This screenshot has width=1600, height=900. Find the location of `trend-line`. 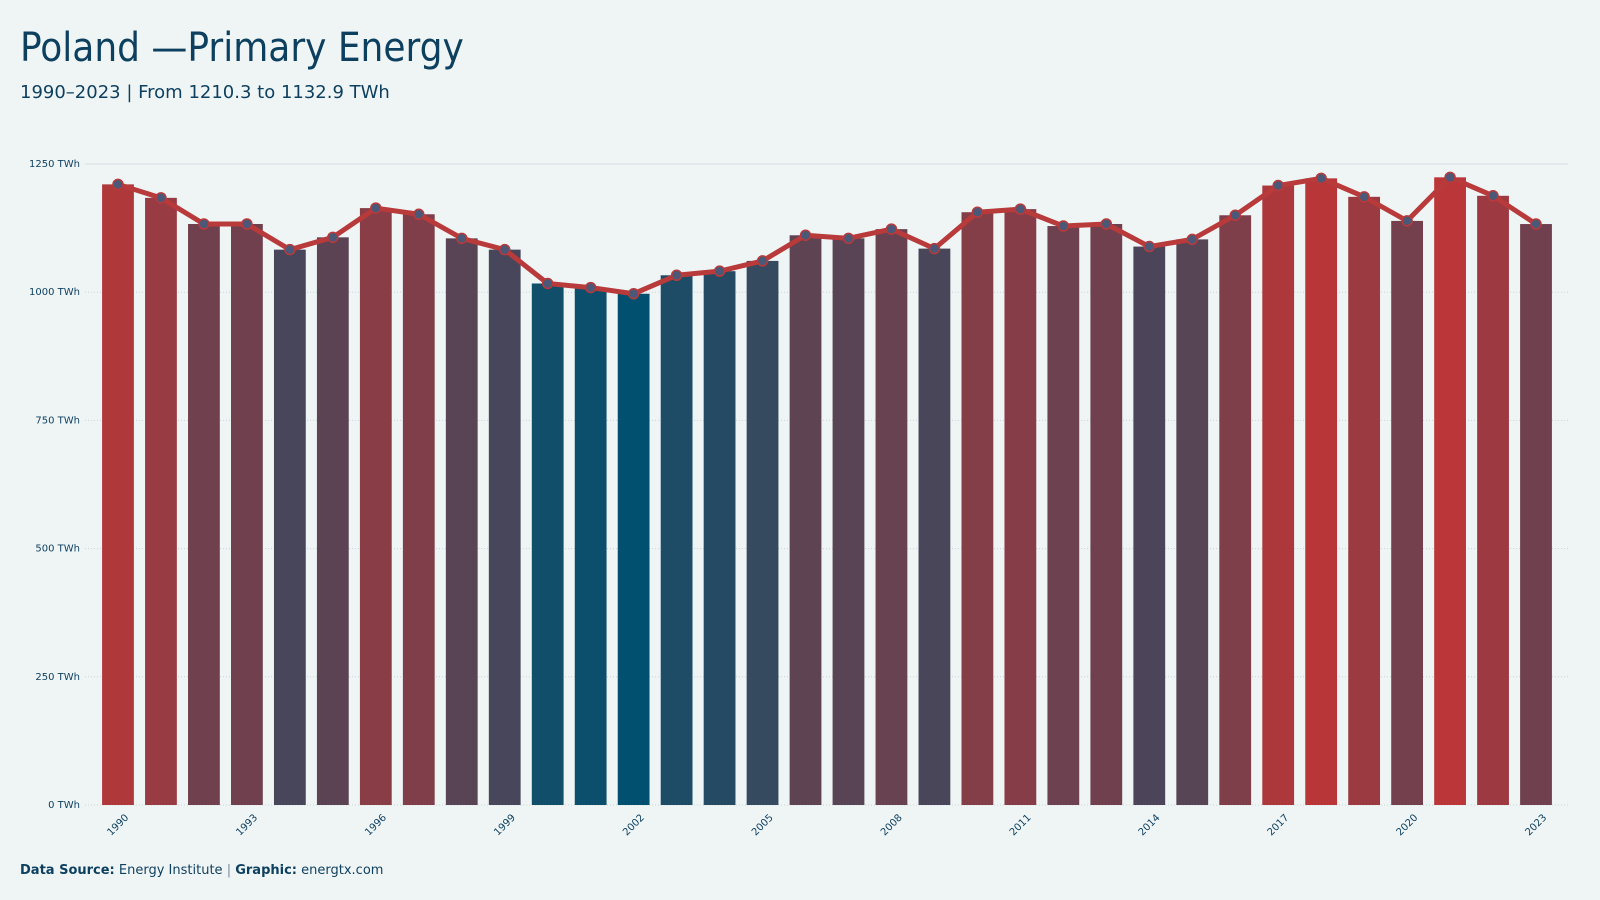

trend-line is located at coordinates (827, 235).